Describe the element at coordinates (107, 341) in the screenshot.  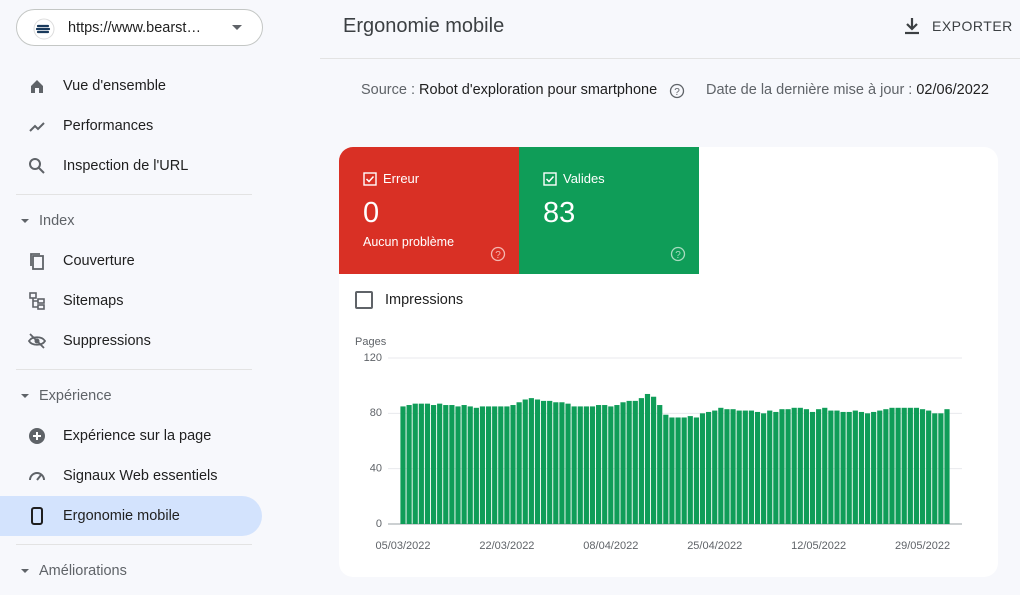
I see `nav-item: Suppressions` at that location.